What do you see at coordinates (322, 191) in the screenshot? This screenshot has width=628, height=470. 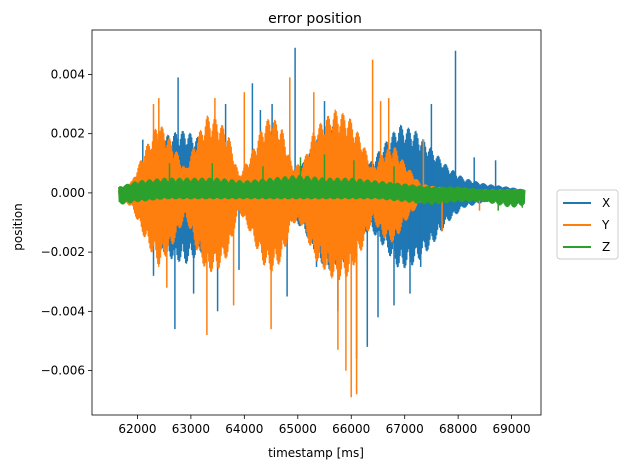 I see `series-z-line` at bounding box center [322, 191].